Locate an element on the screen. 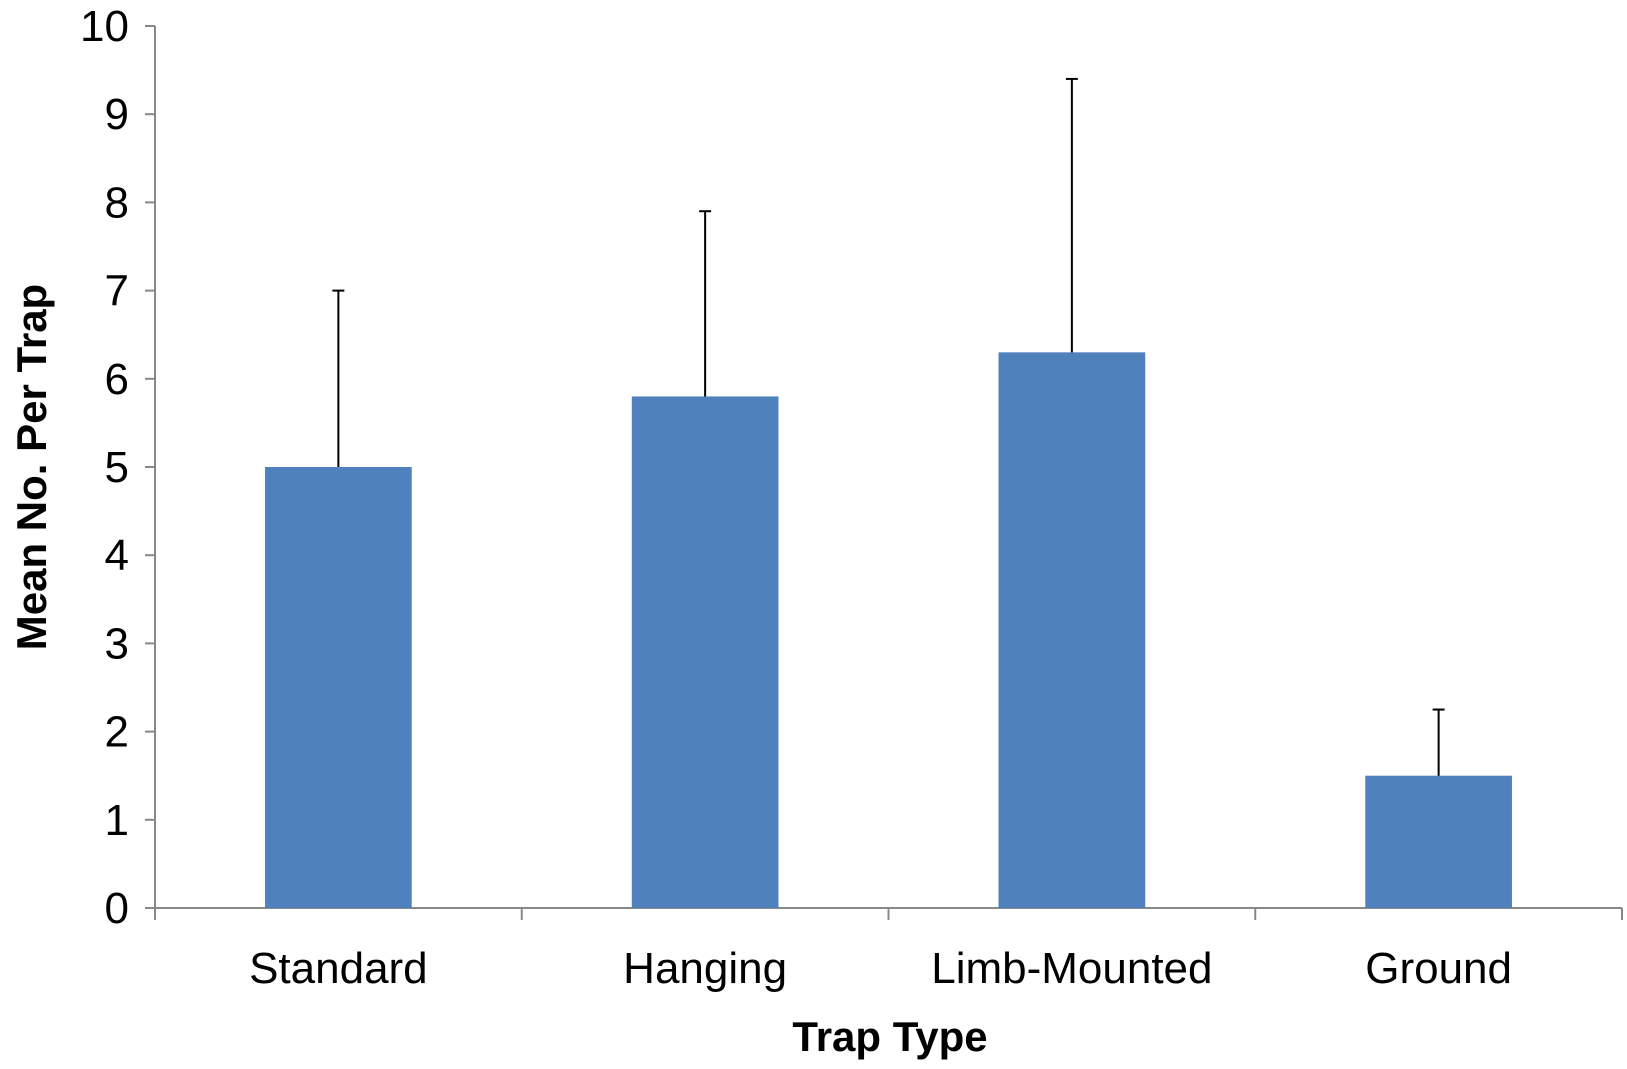  y-tick-label: 8 is located at coordinates (117, 202).